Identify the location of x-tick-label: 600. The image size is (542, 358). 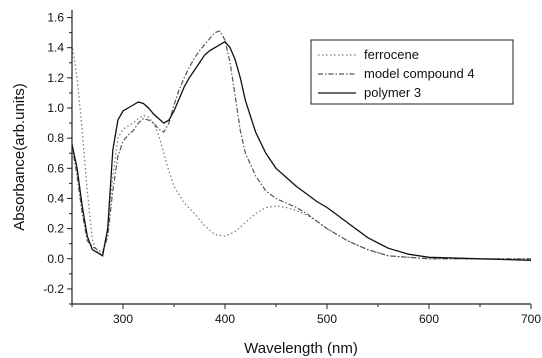
(429, 319).